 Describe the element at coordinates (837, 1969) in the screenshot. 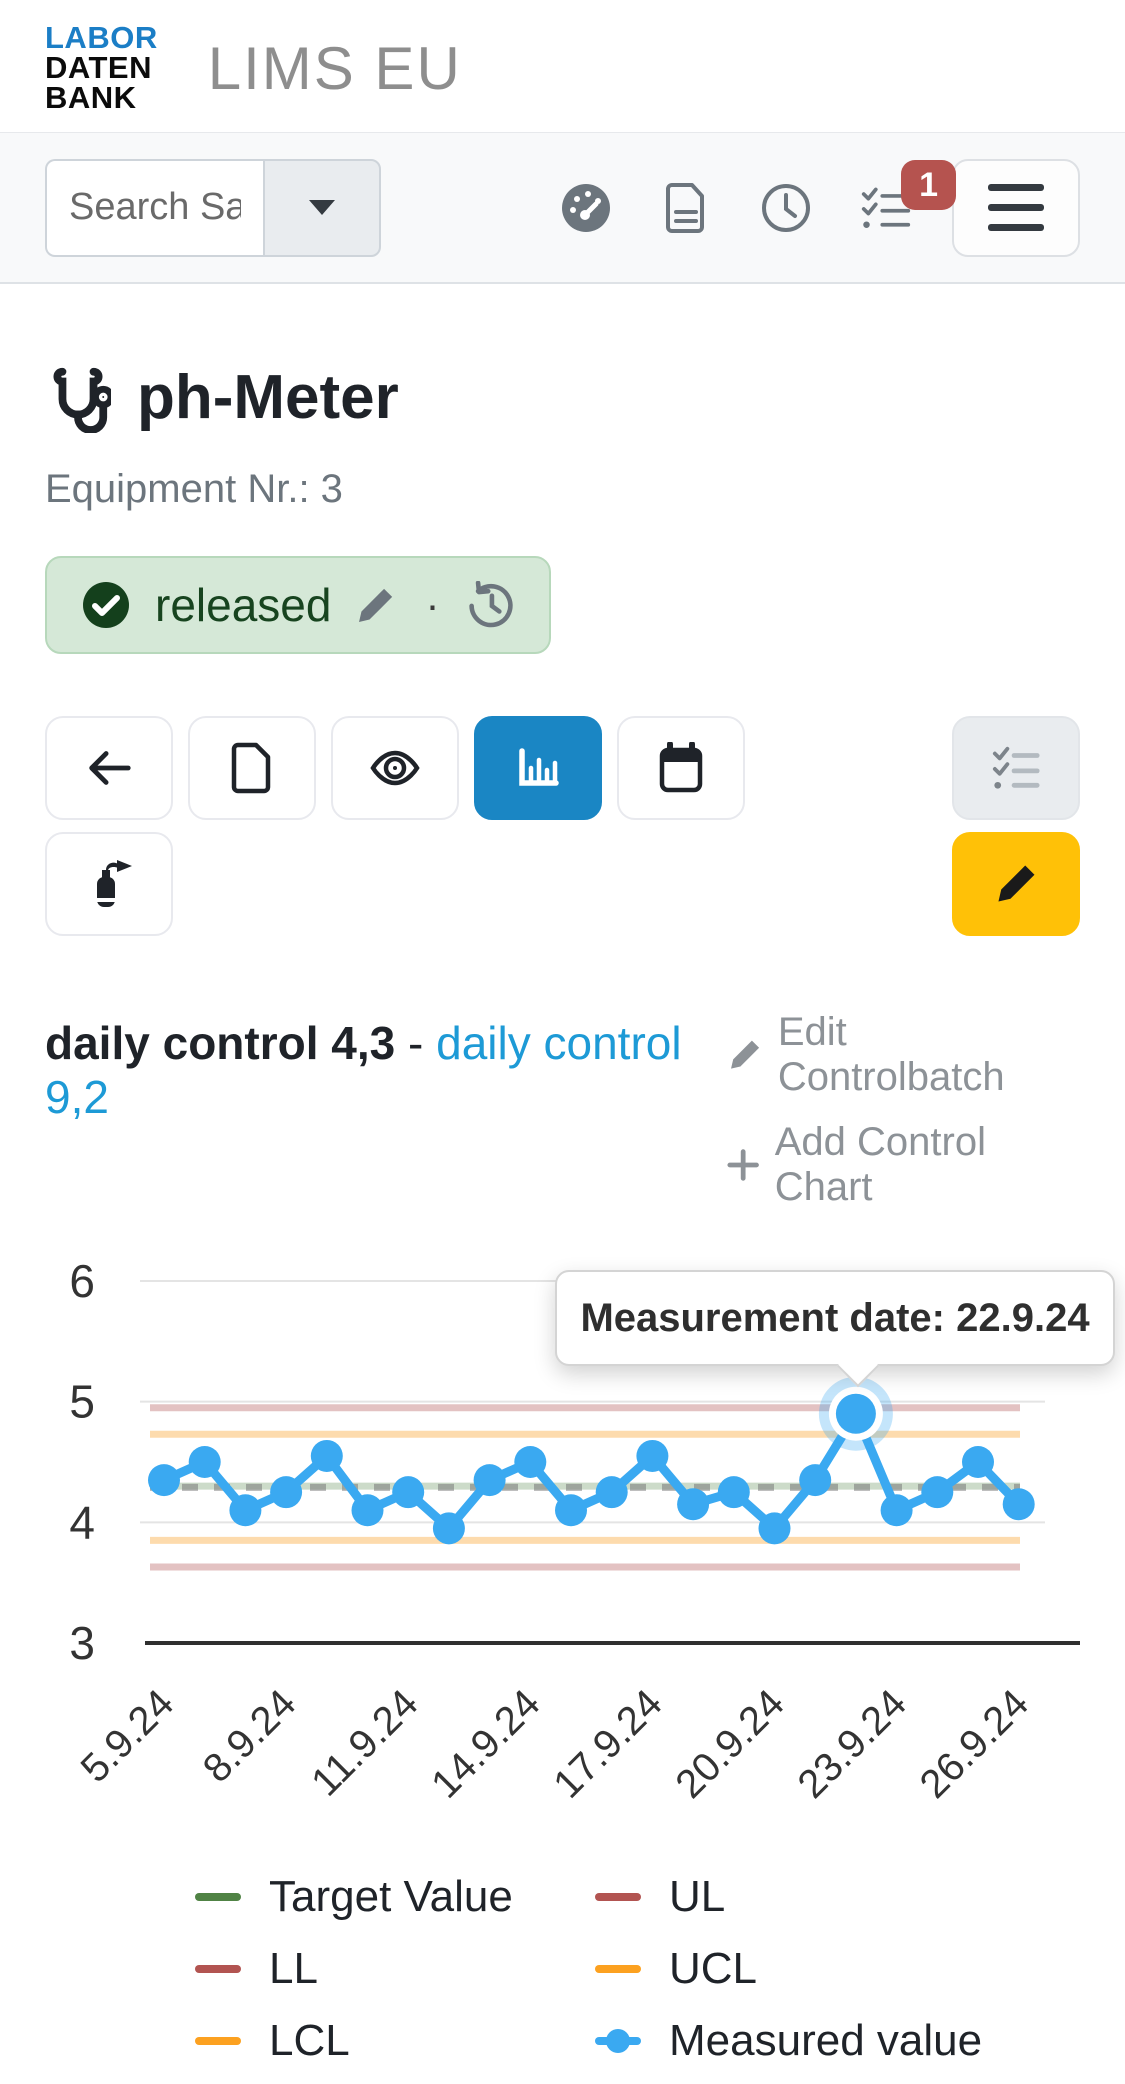

I see `legend-item: UCL` at that location.